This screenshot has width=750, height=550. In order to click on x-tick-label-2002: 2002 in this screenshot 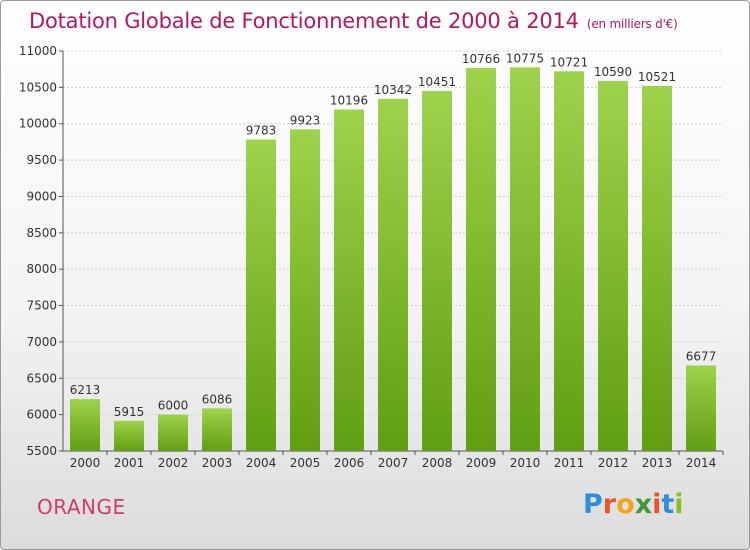, I will do `click(173, 463)`.